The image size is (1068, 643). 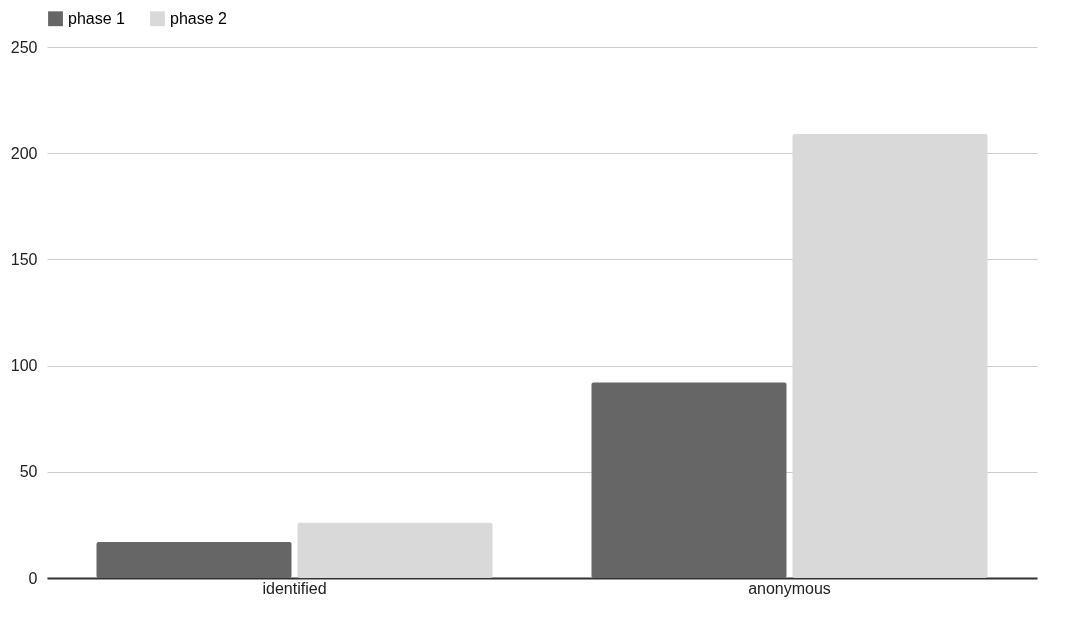 What do you see at coordinates (28, 472) in the screenshot?
I see `y-tick-label: 50` at bounding box center [28, 472].